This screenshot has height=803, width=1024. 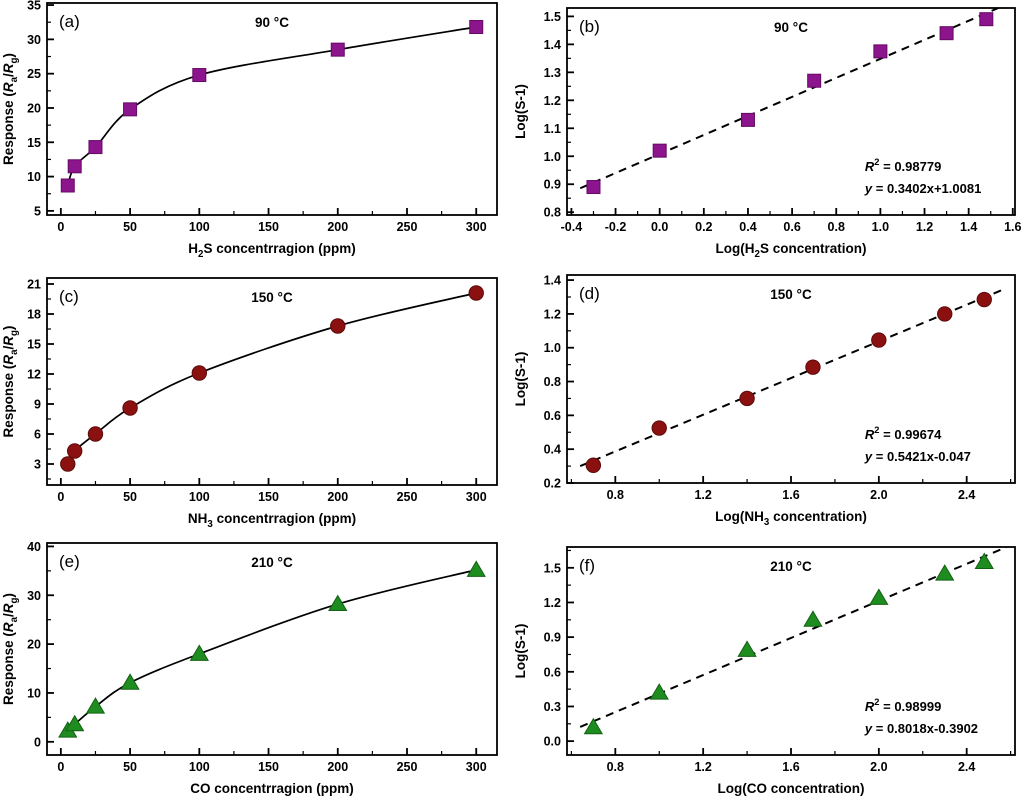 I want to click on annotation-equation: y = 0.3402x+1.0081, so click(x=922, y=188).